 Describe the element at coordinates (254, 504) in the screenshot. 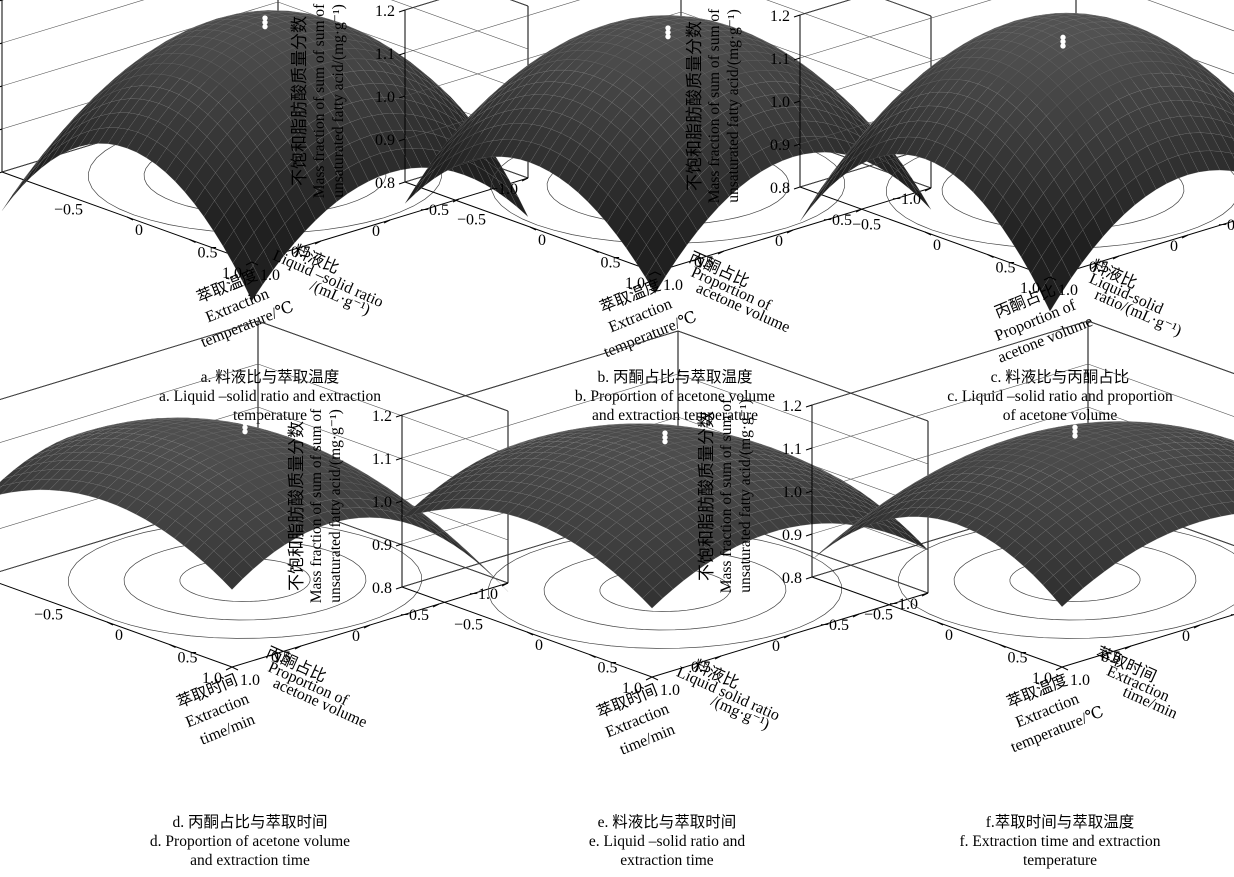

I see `response-surface` at that location.